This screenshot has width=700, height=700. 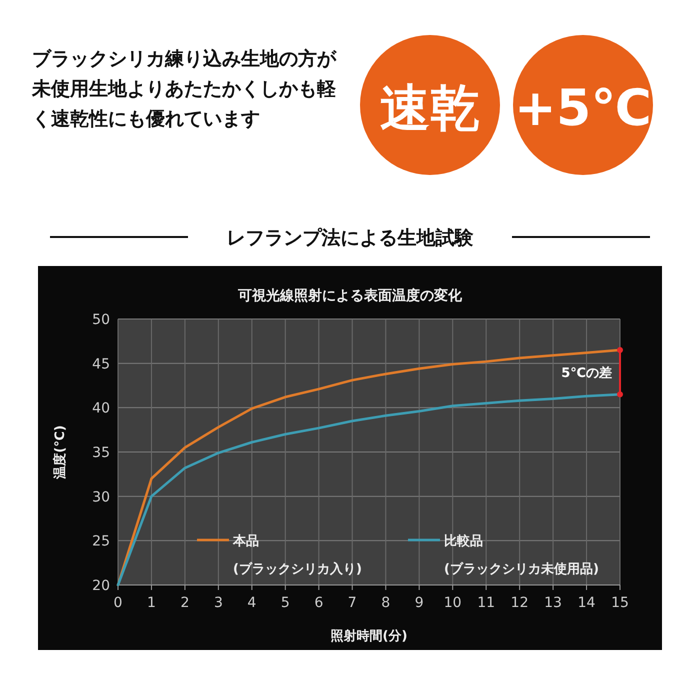 I want to click on x-axis-title: 照射時間(分), so click(x=369, y=636).